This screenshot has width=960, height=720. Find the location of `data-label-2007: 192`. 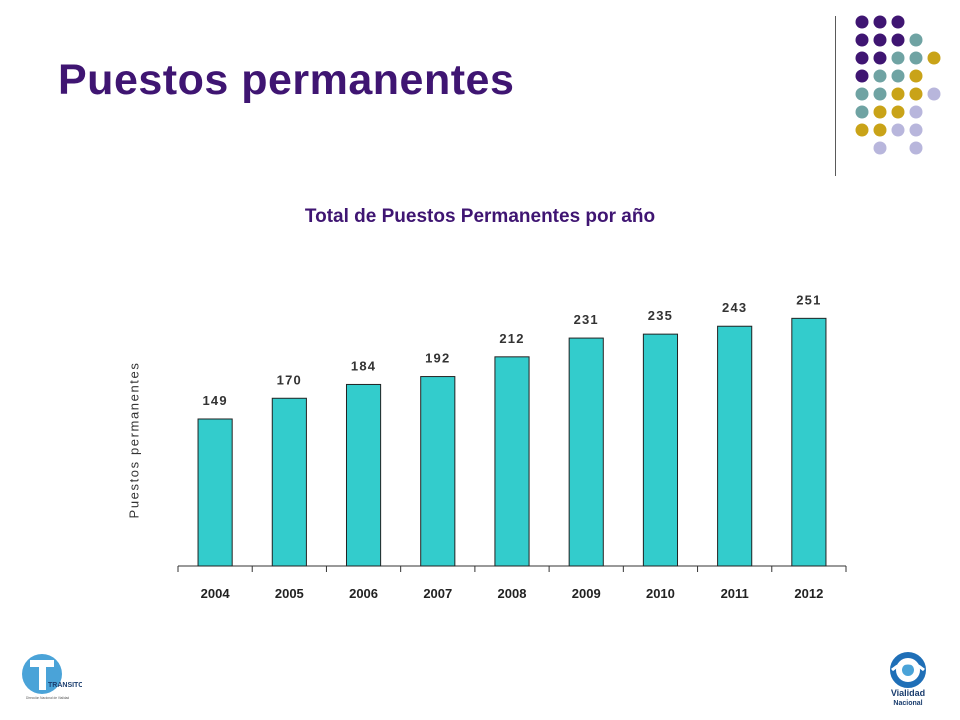

data-label-2007: 192 is located at coordinates (437, 358).